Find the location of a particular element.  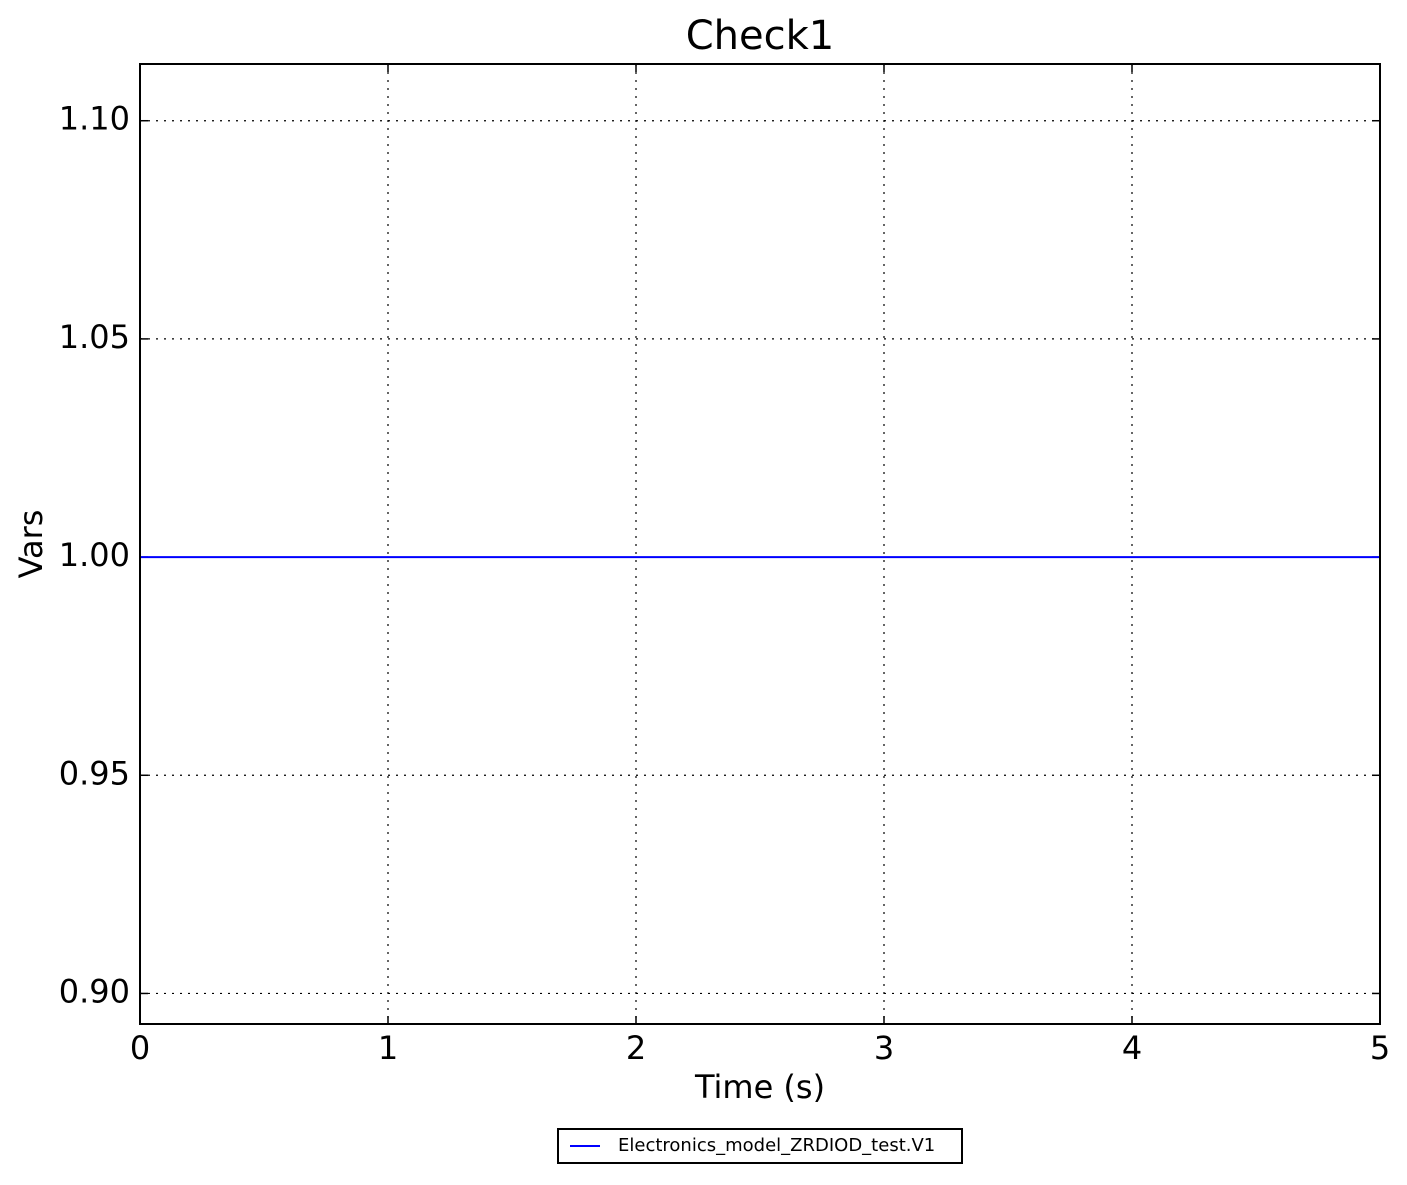

y-tick-label: 1.00 is located at coordinates (94, 555).